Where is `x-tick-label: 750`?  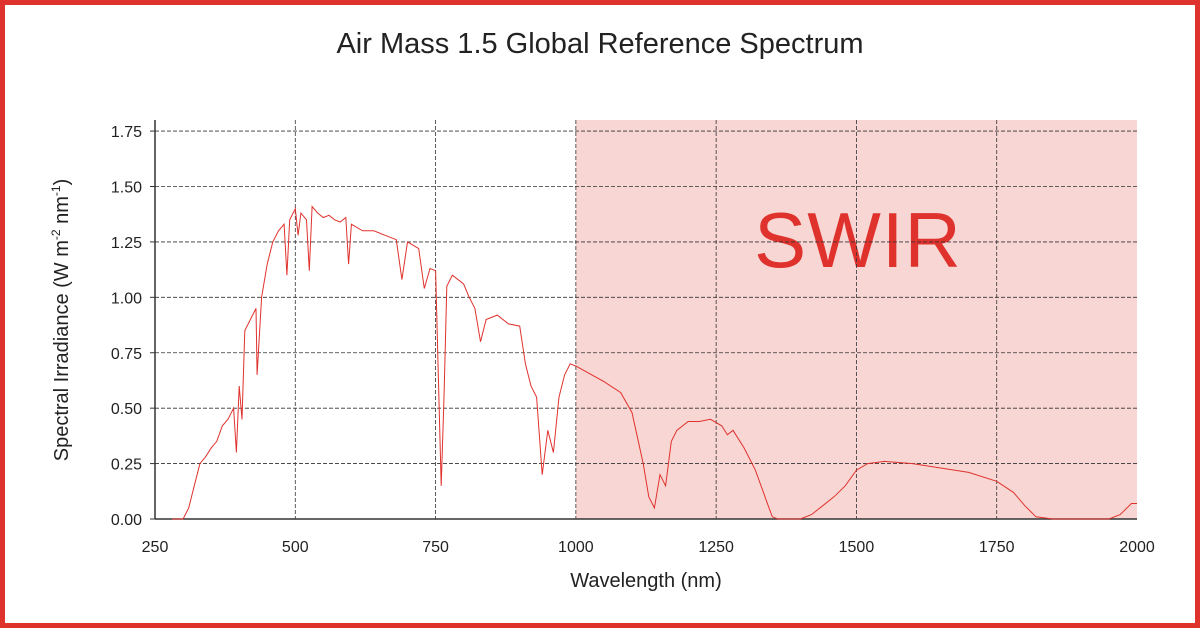 x-tick-label: 750 is located at coordinates (435, 547).